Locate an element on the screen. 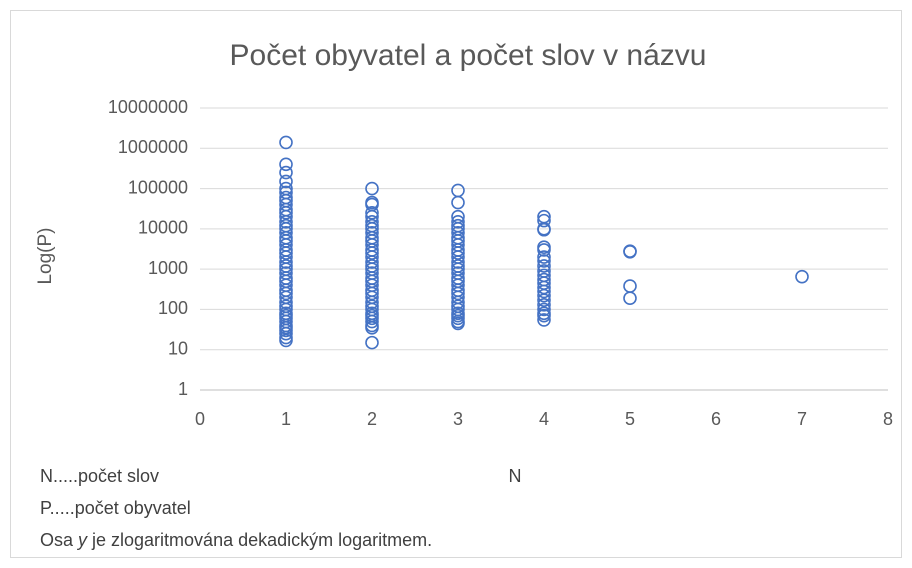 The width and height of the screenshot is (912, 568). x-tick-label: 0 is located at coordinates (200, 419).